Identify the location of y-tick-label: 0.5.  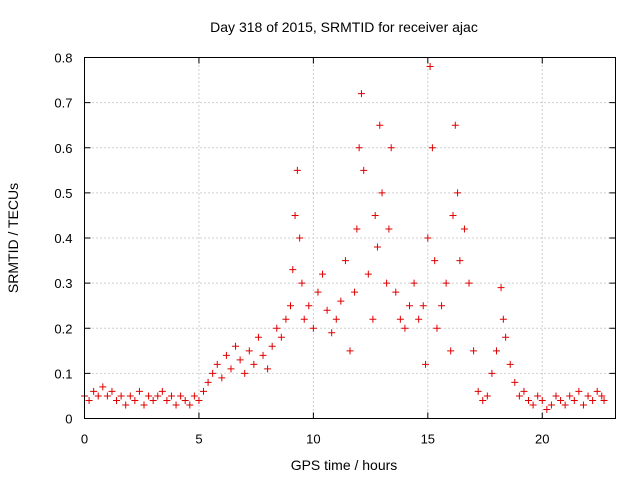
(63, 193).